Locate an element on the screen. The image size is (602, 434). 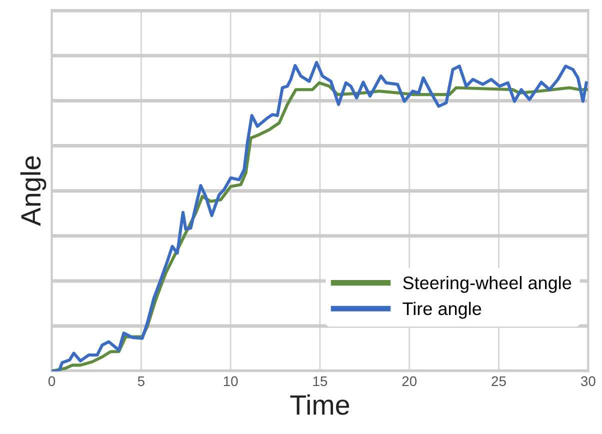
x-axis-title: Time is located at coordinates (320, 404).